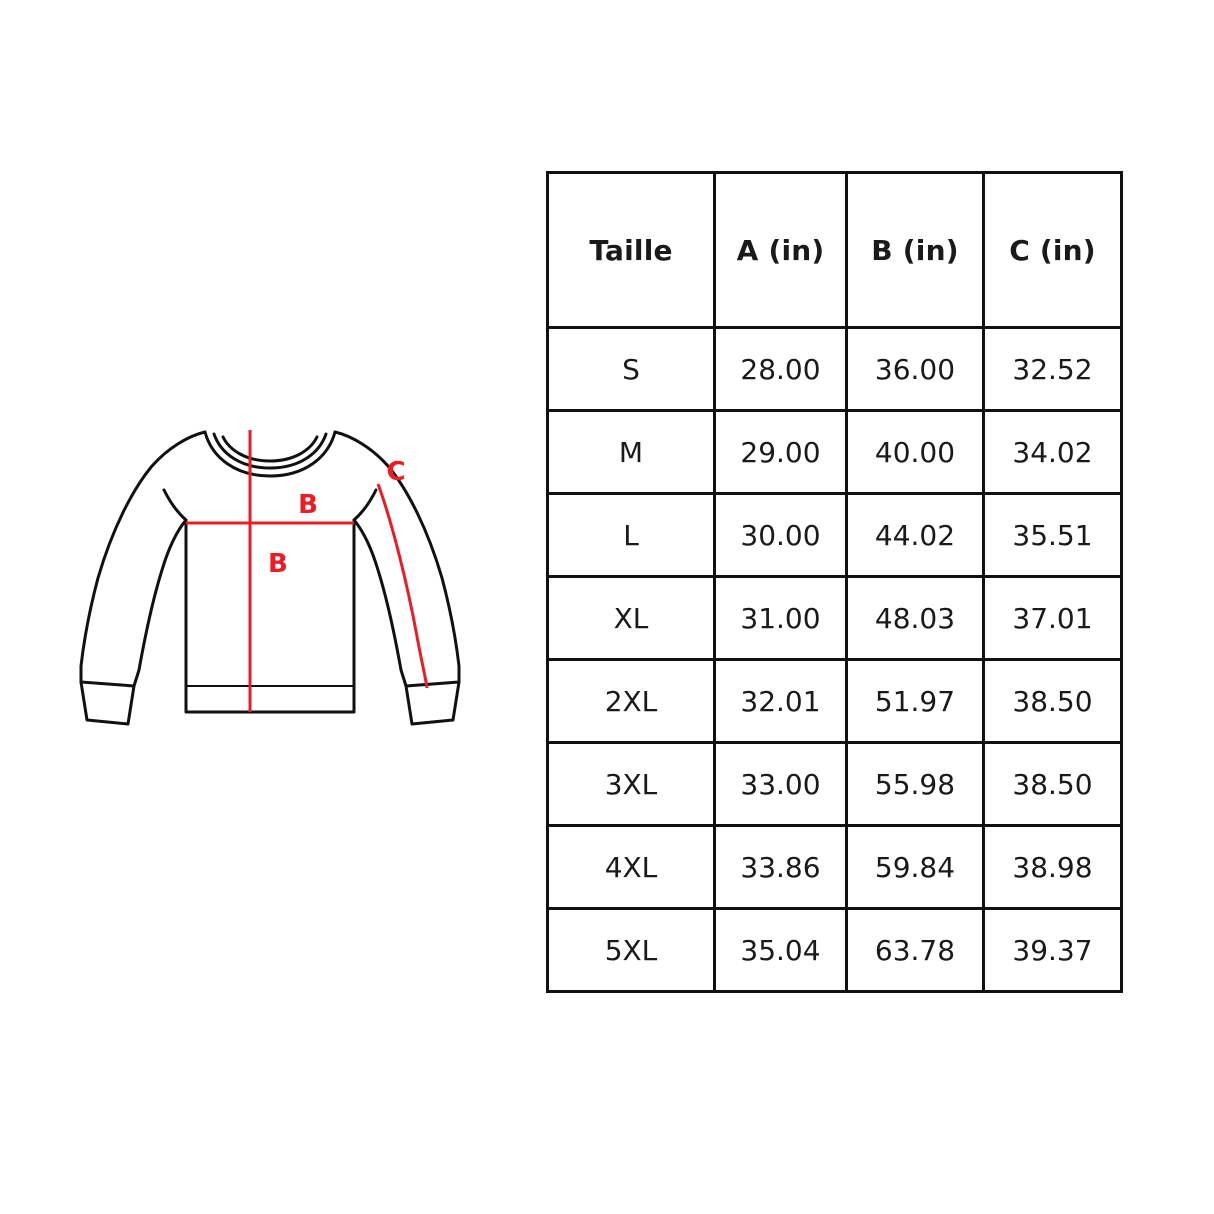 The width and height of the screenshot is (1214, 1214). What do you see at coordinates (780, 369) in the screenshot?
I see `cell-a: 28.00` at bounding box center [780, 369].